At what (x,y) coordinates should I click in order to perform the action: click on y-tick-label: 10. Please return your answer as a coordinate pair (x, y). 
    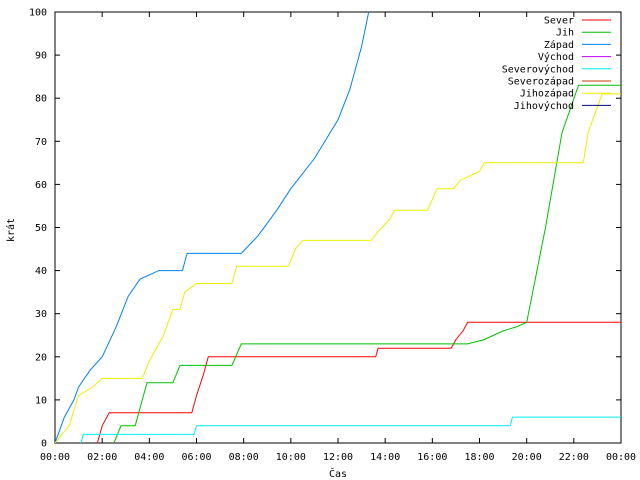
    Looking at the image, I should click on (41, 400).